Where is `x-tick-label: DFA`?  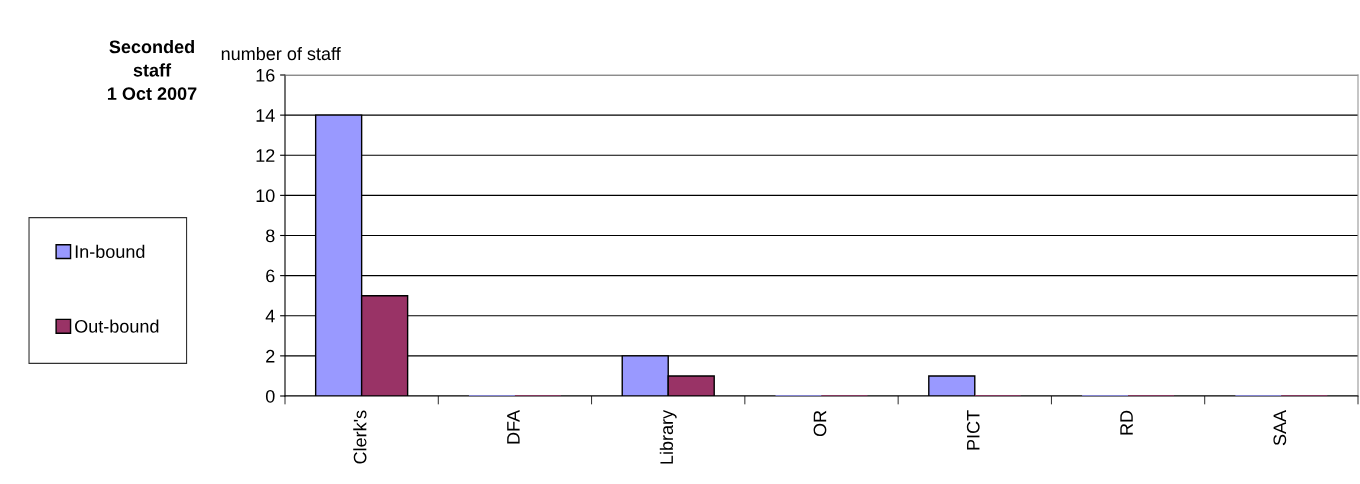
x-tick-label: DFA is located at coordinates (513, 426).